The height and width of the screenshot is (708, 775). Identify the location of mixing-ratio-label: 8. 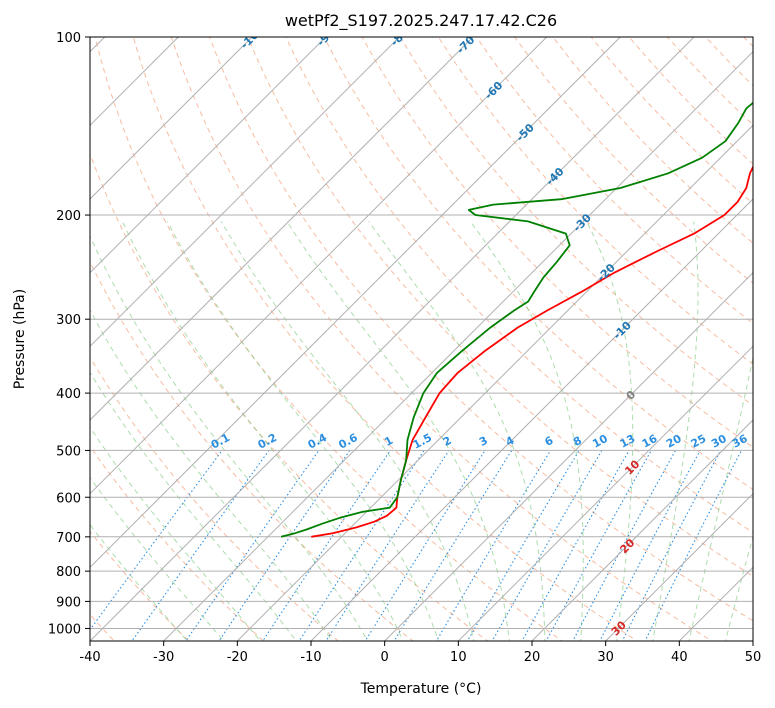
(577, 441).